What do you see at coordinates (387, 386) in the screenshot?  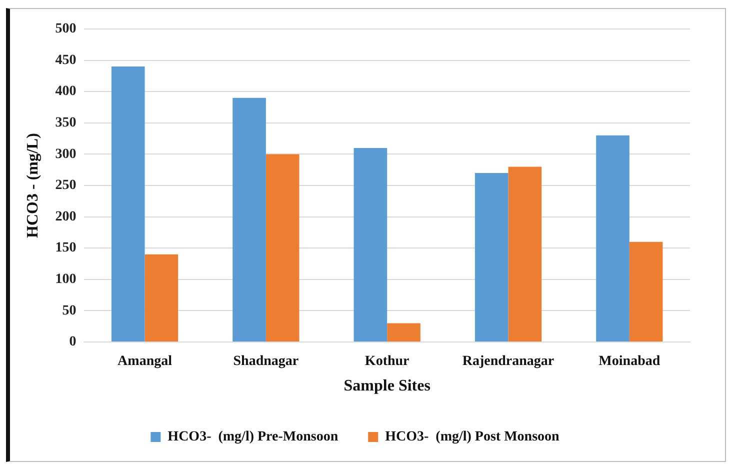 I see `x-axis-title: Sample Sites` at bounding box center [387, 386].